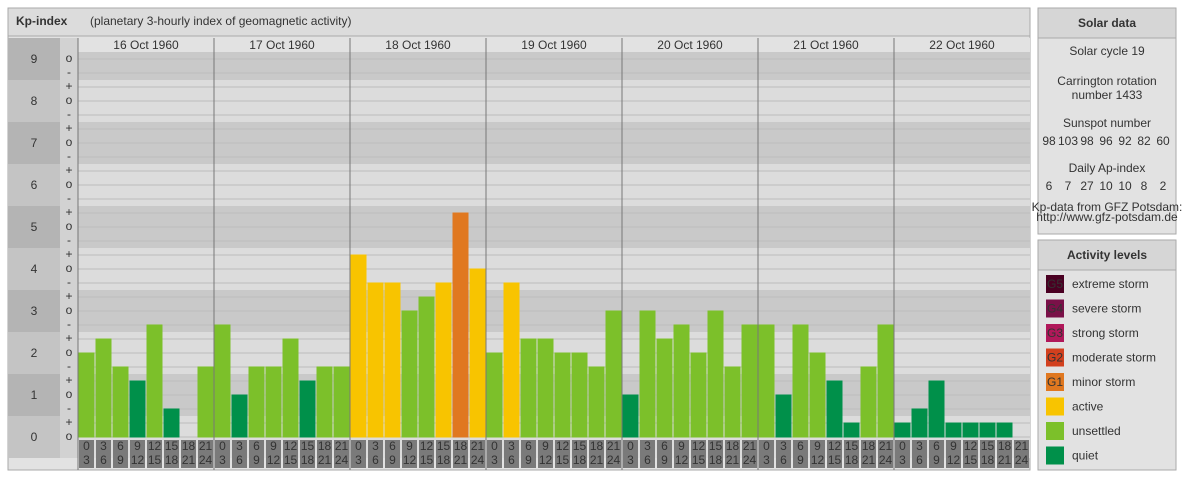  I want to click on interval-start: 12, so click(971, 446).